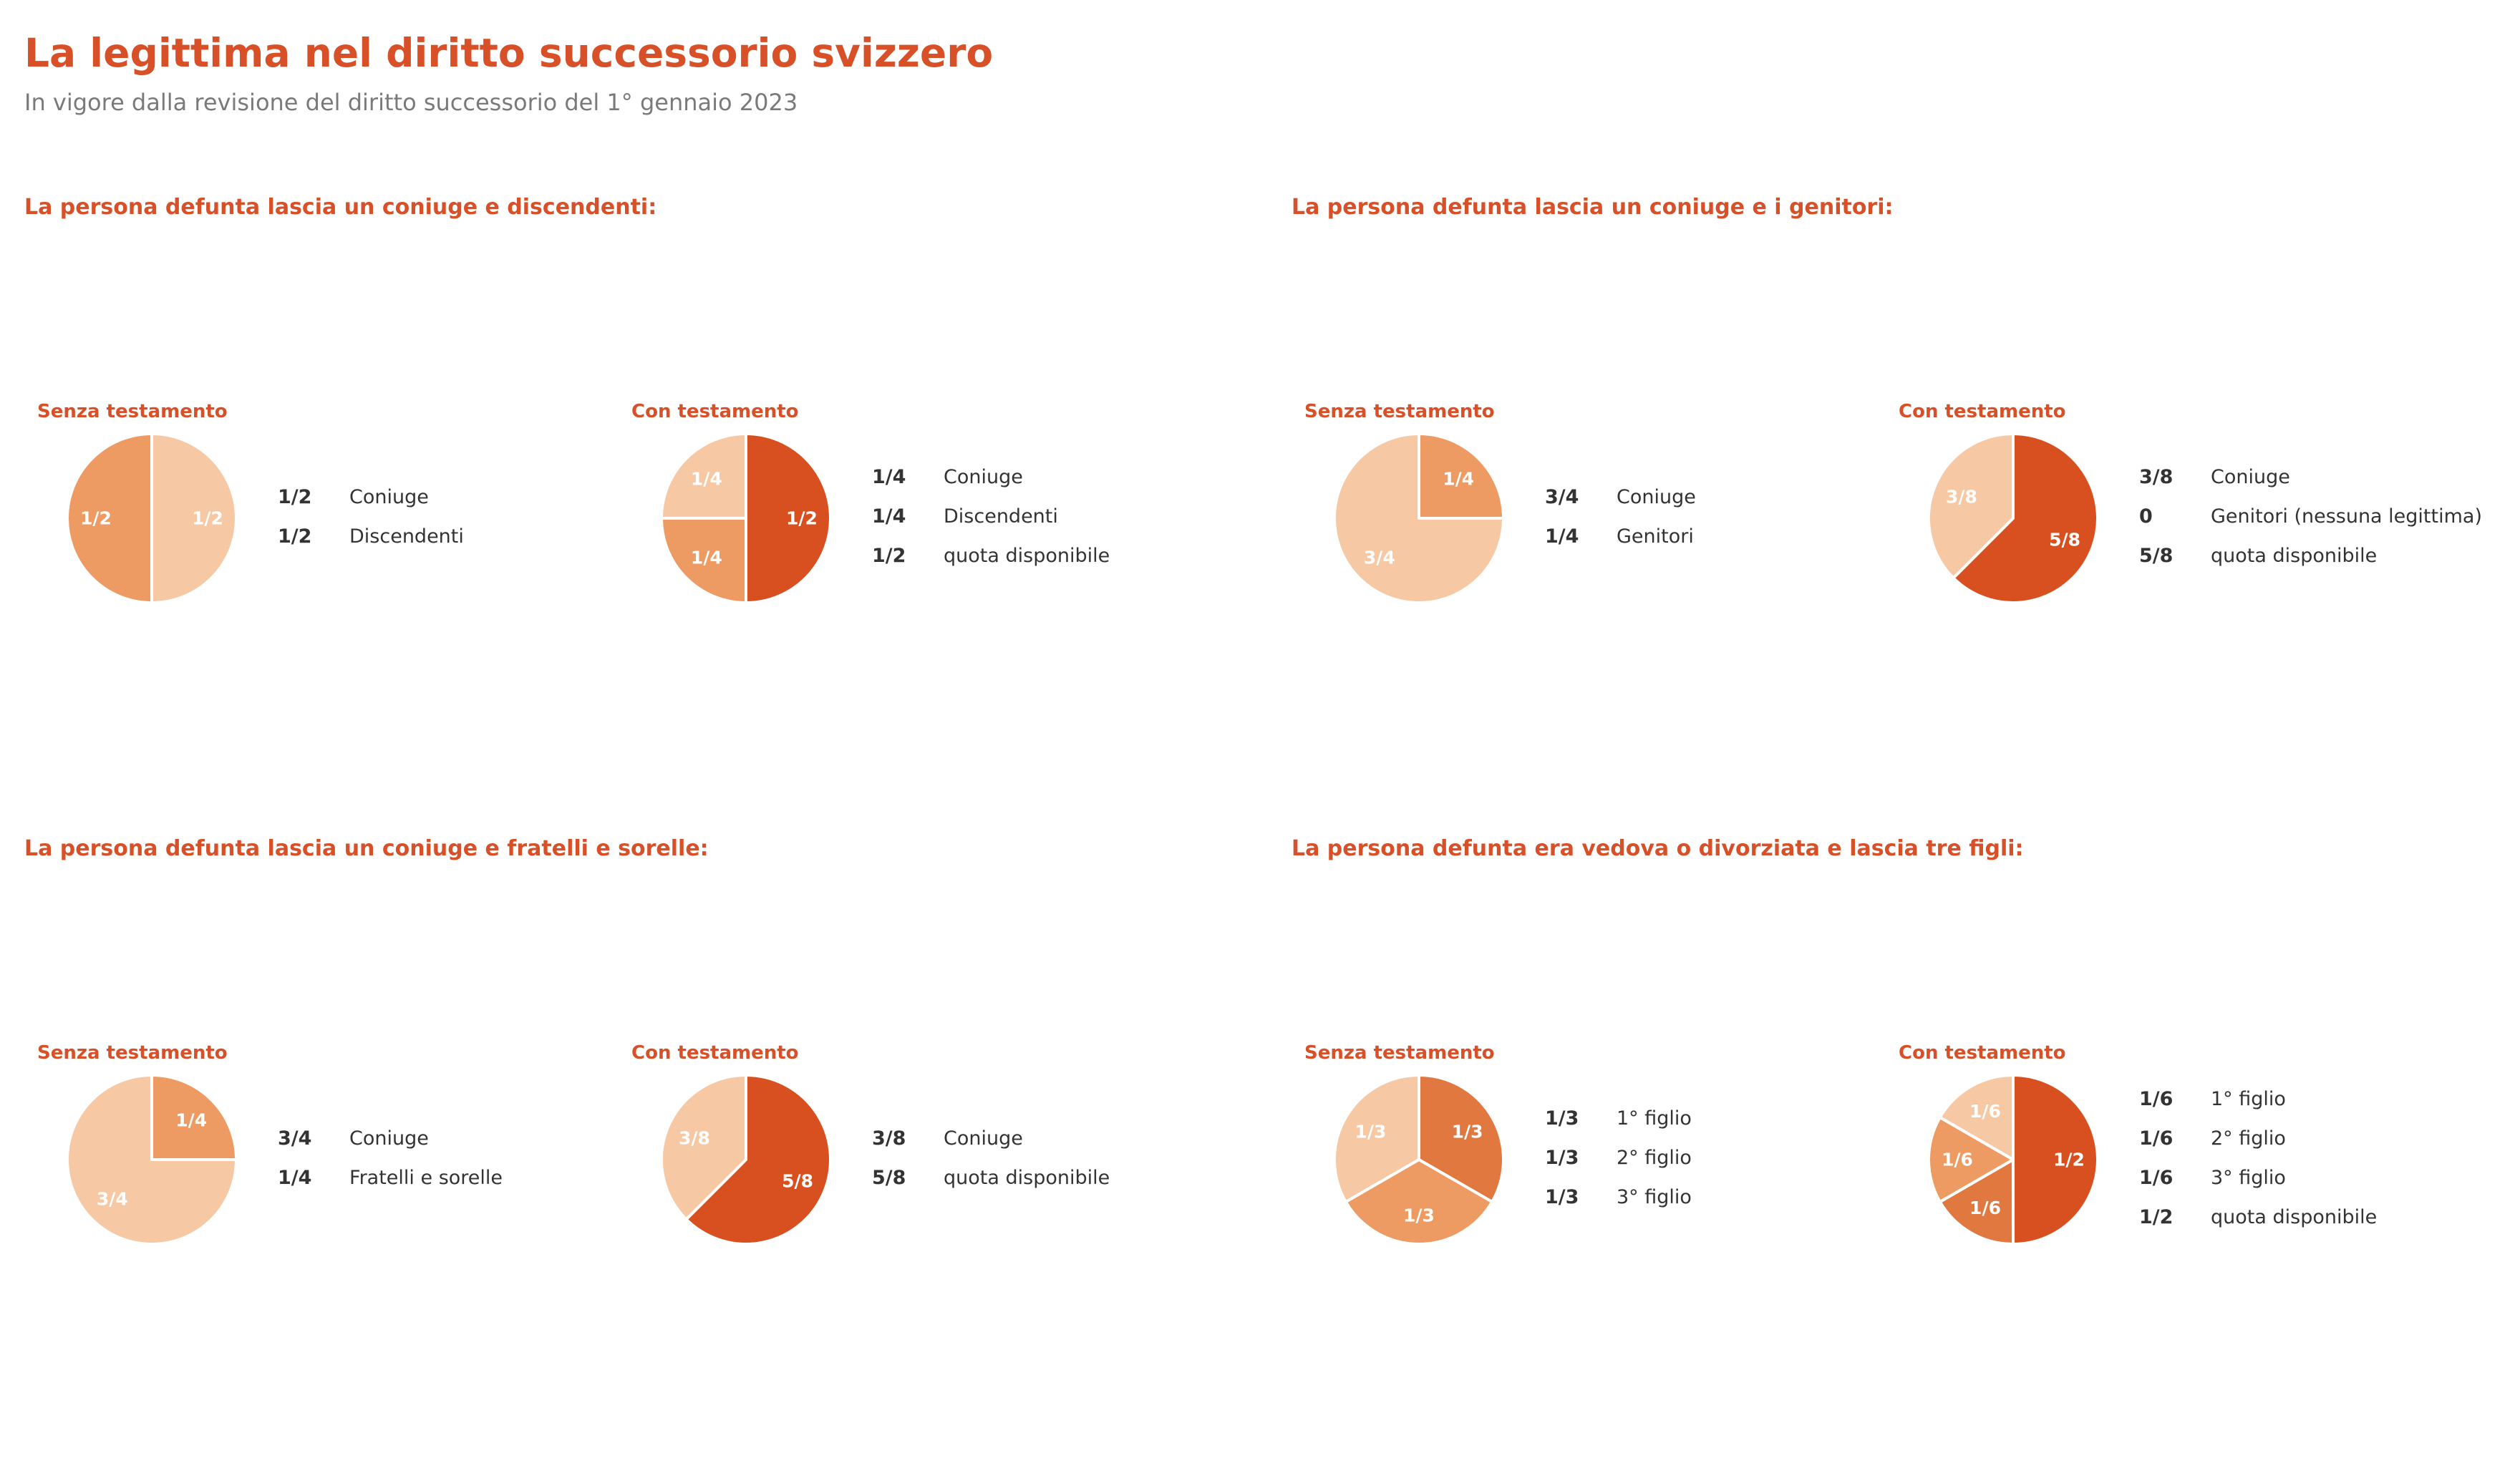  Describe the element at coordinates (426, 1178) in the screenshot. I see `legend-label: Fratelli e sorelle` at that location.